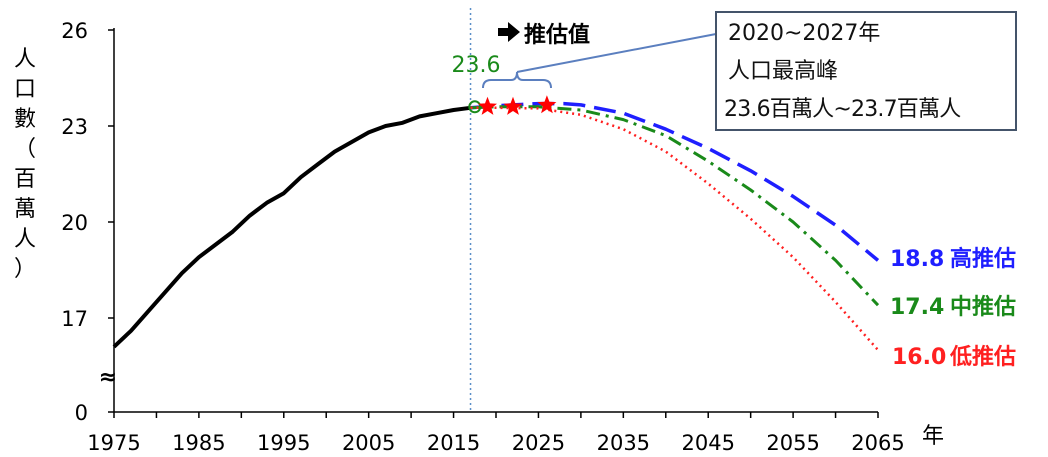 This screenshot has height=457, width=1048. What do you see at coordinates (982, 357) in the screenshot?
I see `series-low-name: 低推估` at bounding box center [982, 357].